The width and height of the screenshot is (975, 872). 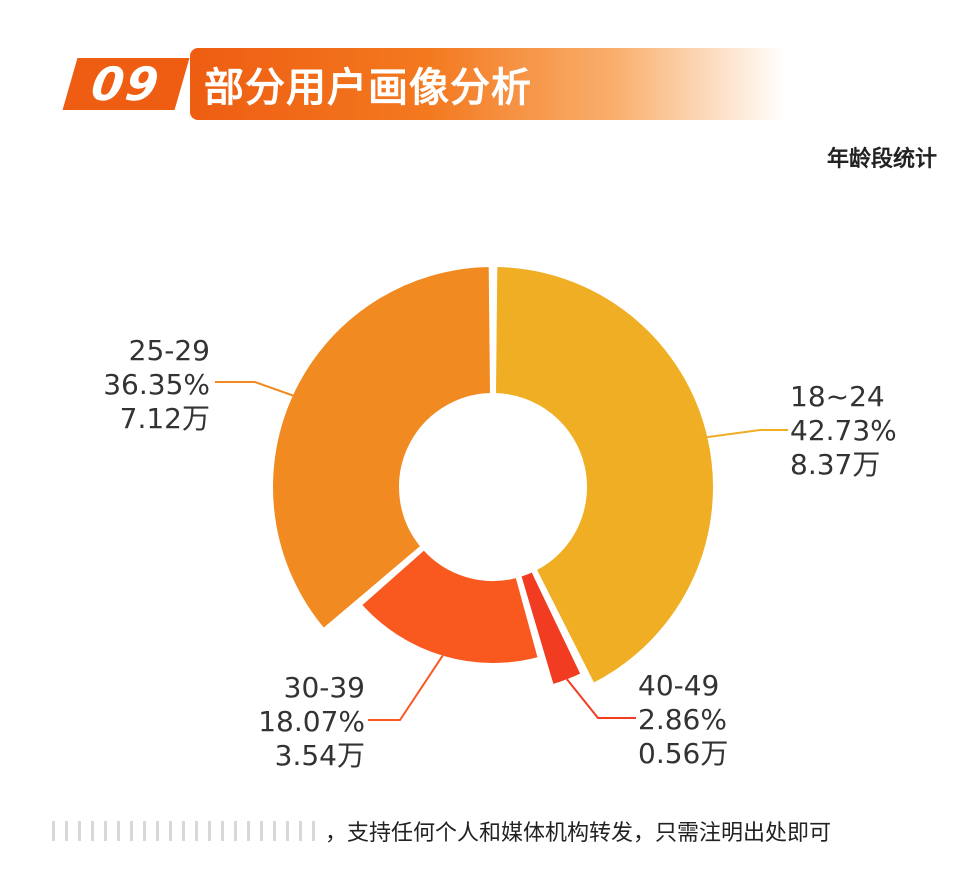 I want to click on slice-percent-40-49: 2.86%, so click(x=682, y=719).